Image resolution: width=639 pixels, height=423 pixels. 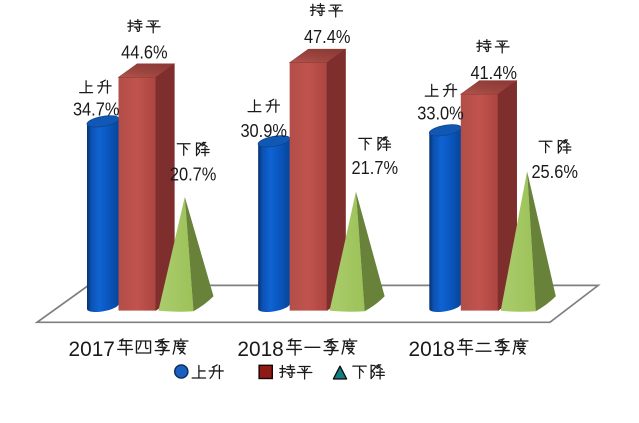 I want to click on svg-text: 47.4%, so click(x=327, y=37).